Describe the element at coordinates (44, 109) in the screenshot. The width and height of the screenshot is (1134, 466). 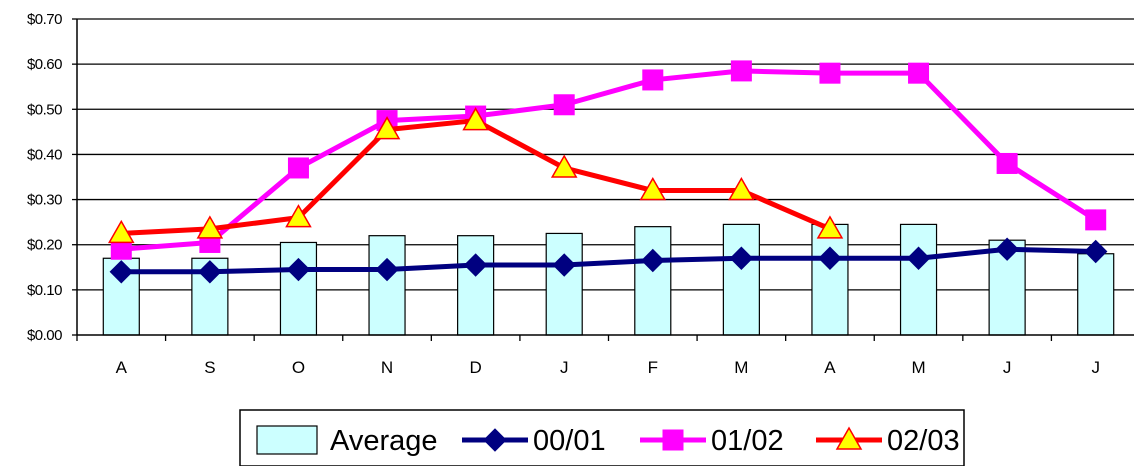
I see `y-tick-label: $0.50` at that location.